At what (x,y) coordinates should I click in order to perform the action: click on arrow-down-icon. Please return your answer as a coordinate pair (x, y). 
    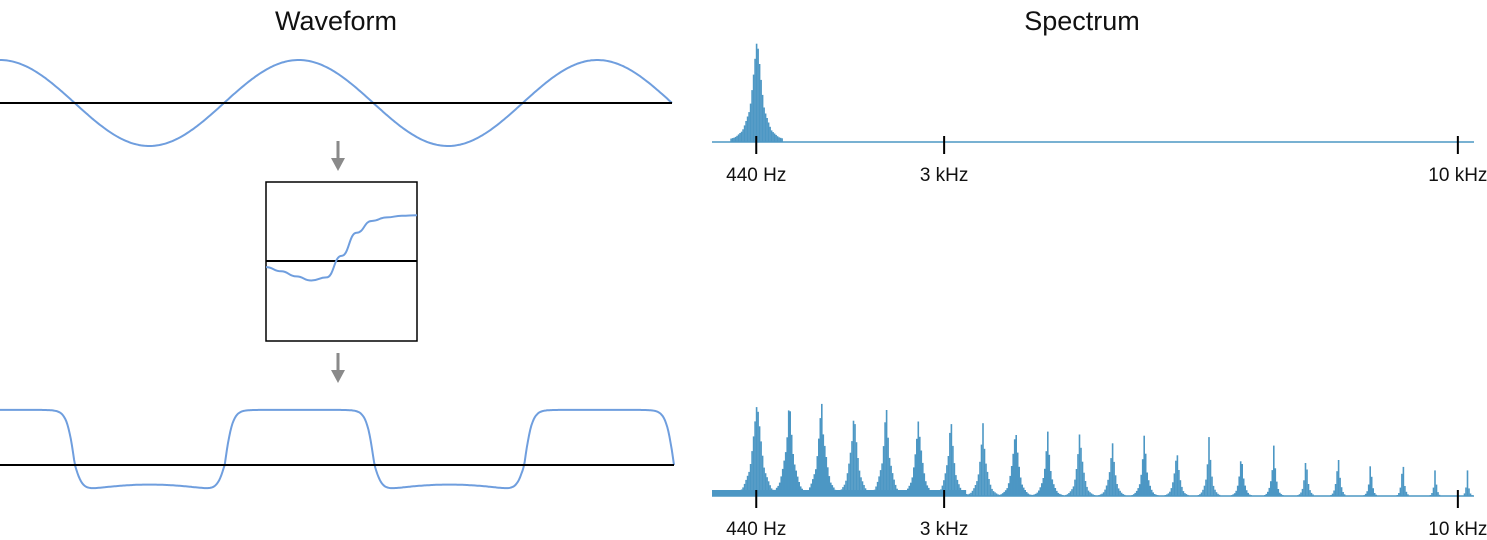
    Looking at the image, I should click on (338, 368).